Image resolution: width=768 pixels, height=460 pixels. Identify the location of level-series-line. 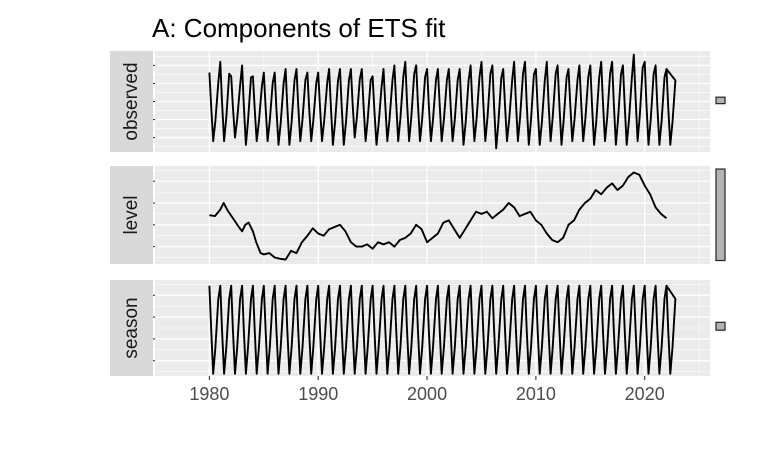
(438, 216).